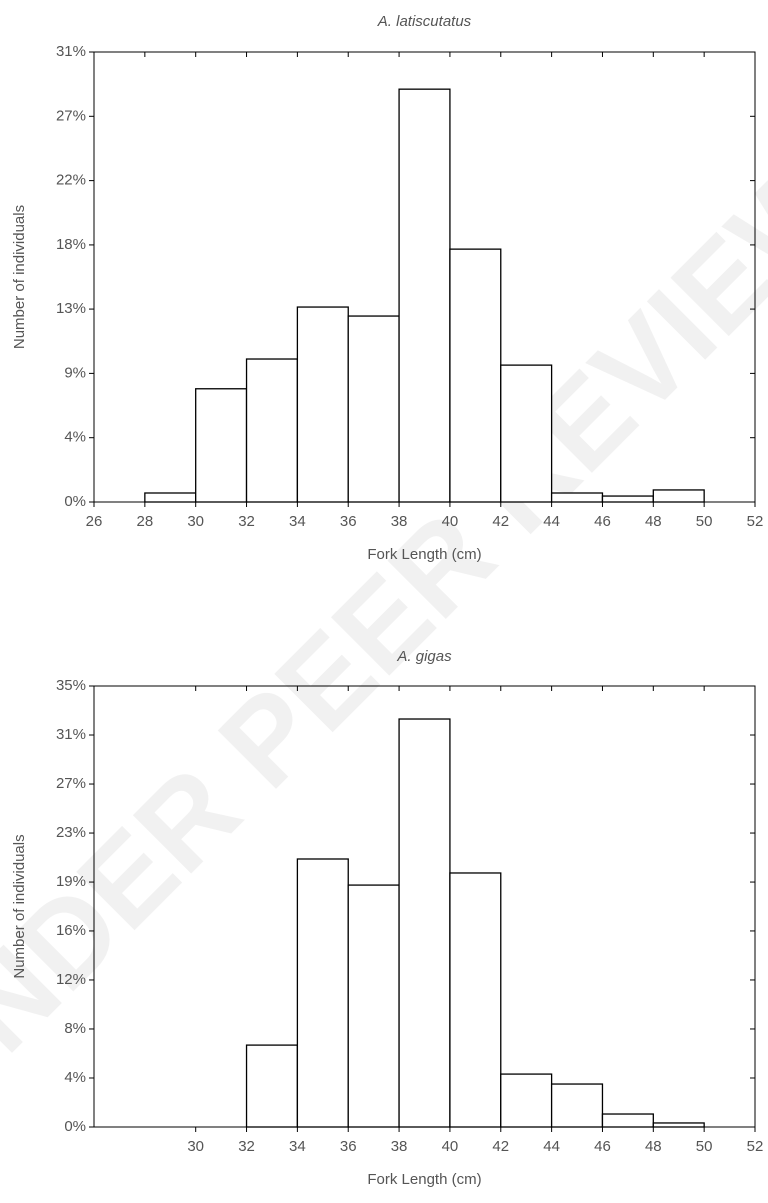  Describe the element at coordinates (424, 656) in the screenshot. I see `chart-title: A. gigas` at that location.